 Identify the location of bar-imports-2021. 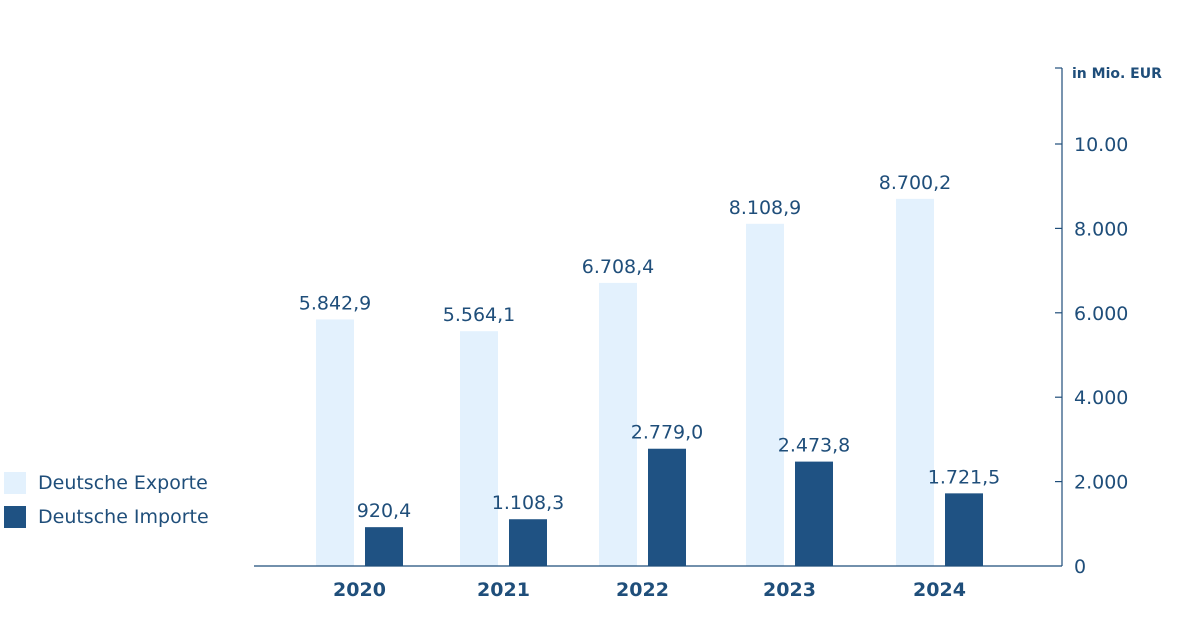
(528, 542).